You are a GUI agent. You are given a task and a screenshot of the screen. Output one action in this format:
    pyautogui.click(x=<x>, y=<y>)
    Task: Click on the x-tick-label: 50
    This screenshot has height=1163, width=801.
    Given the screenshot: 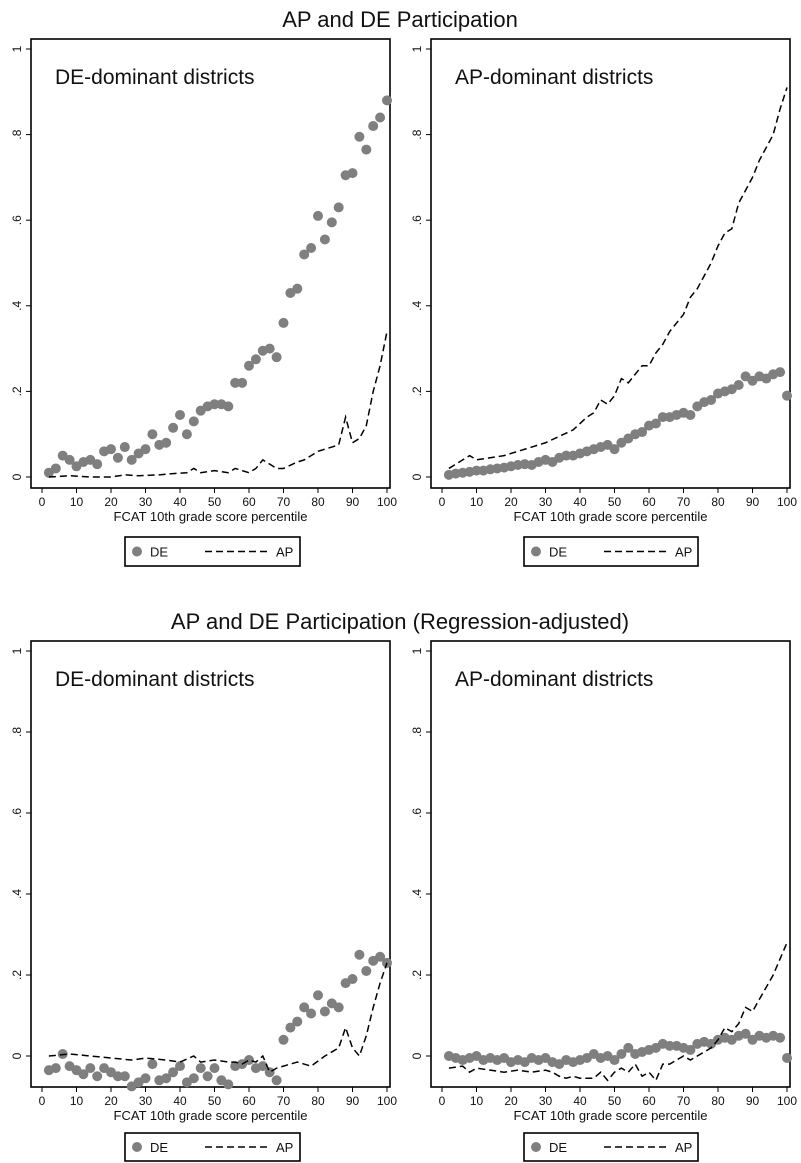 What is the action you would take?
    pyautogui.click(x=615, y=1101)
    